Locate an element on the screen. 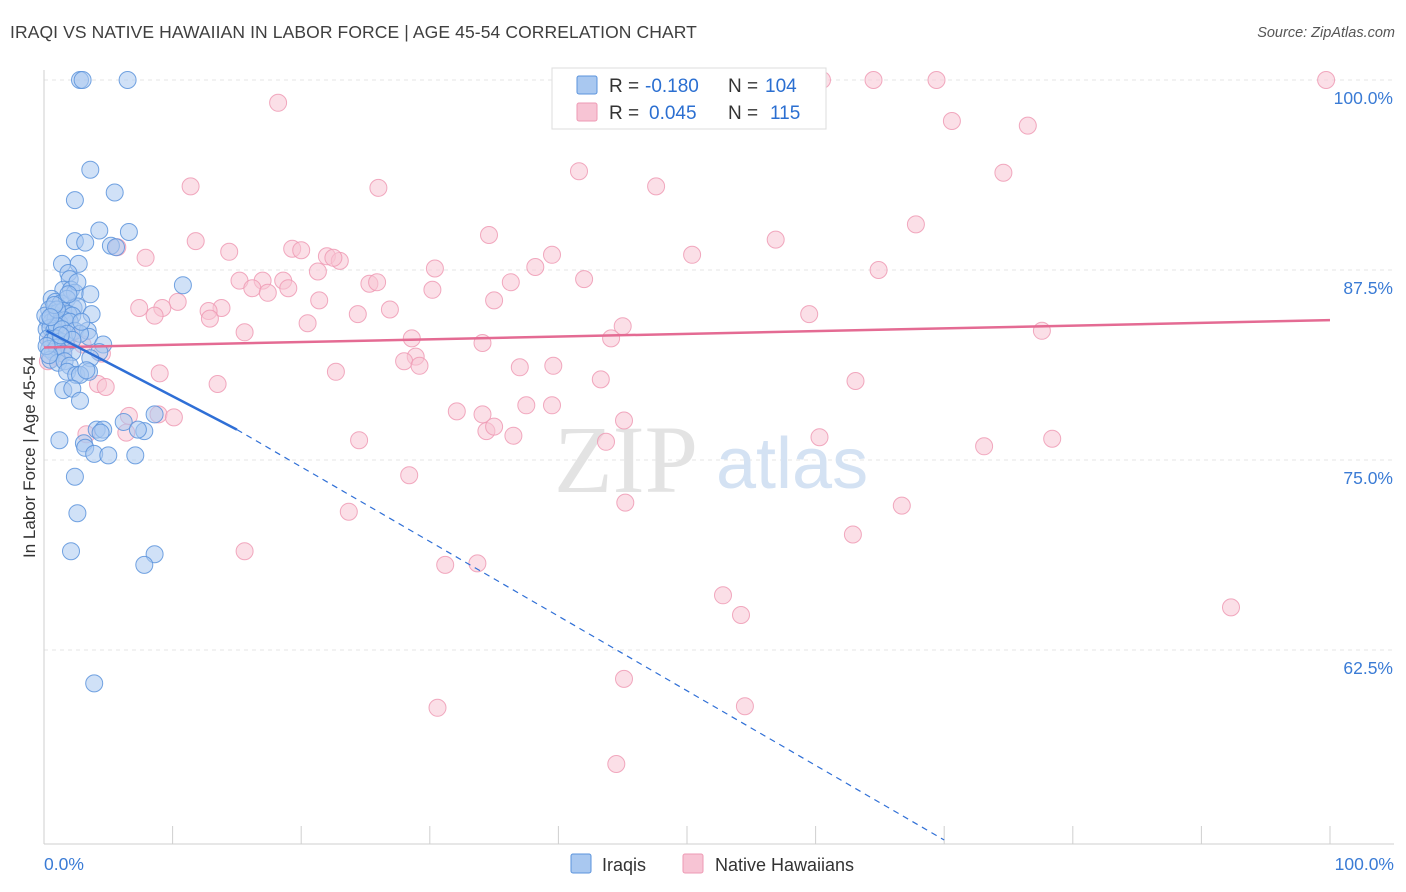 The width and height of the screenshot is (1406, 892). x-ticks is located at coordinates (687, 835).